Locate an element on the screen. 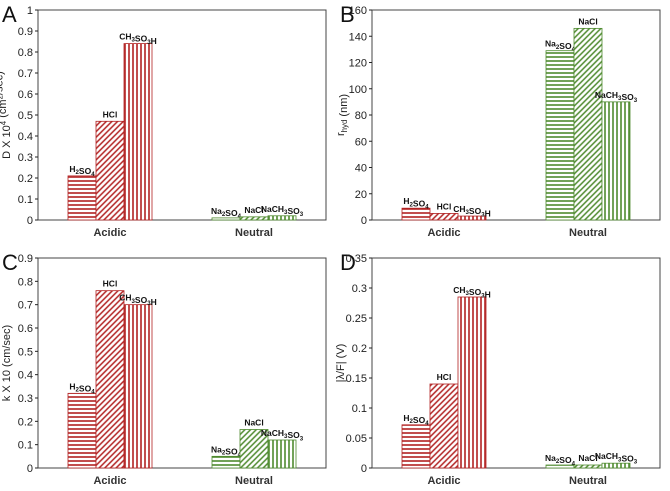 The width and height of the screenshot is (670, 491). y-tick-label: 60 is located at coordinates (361, 142).